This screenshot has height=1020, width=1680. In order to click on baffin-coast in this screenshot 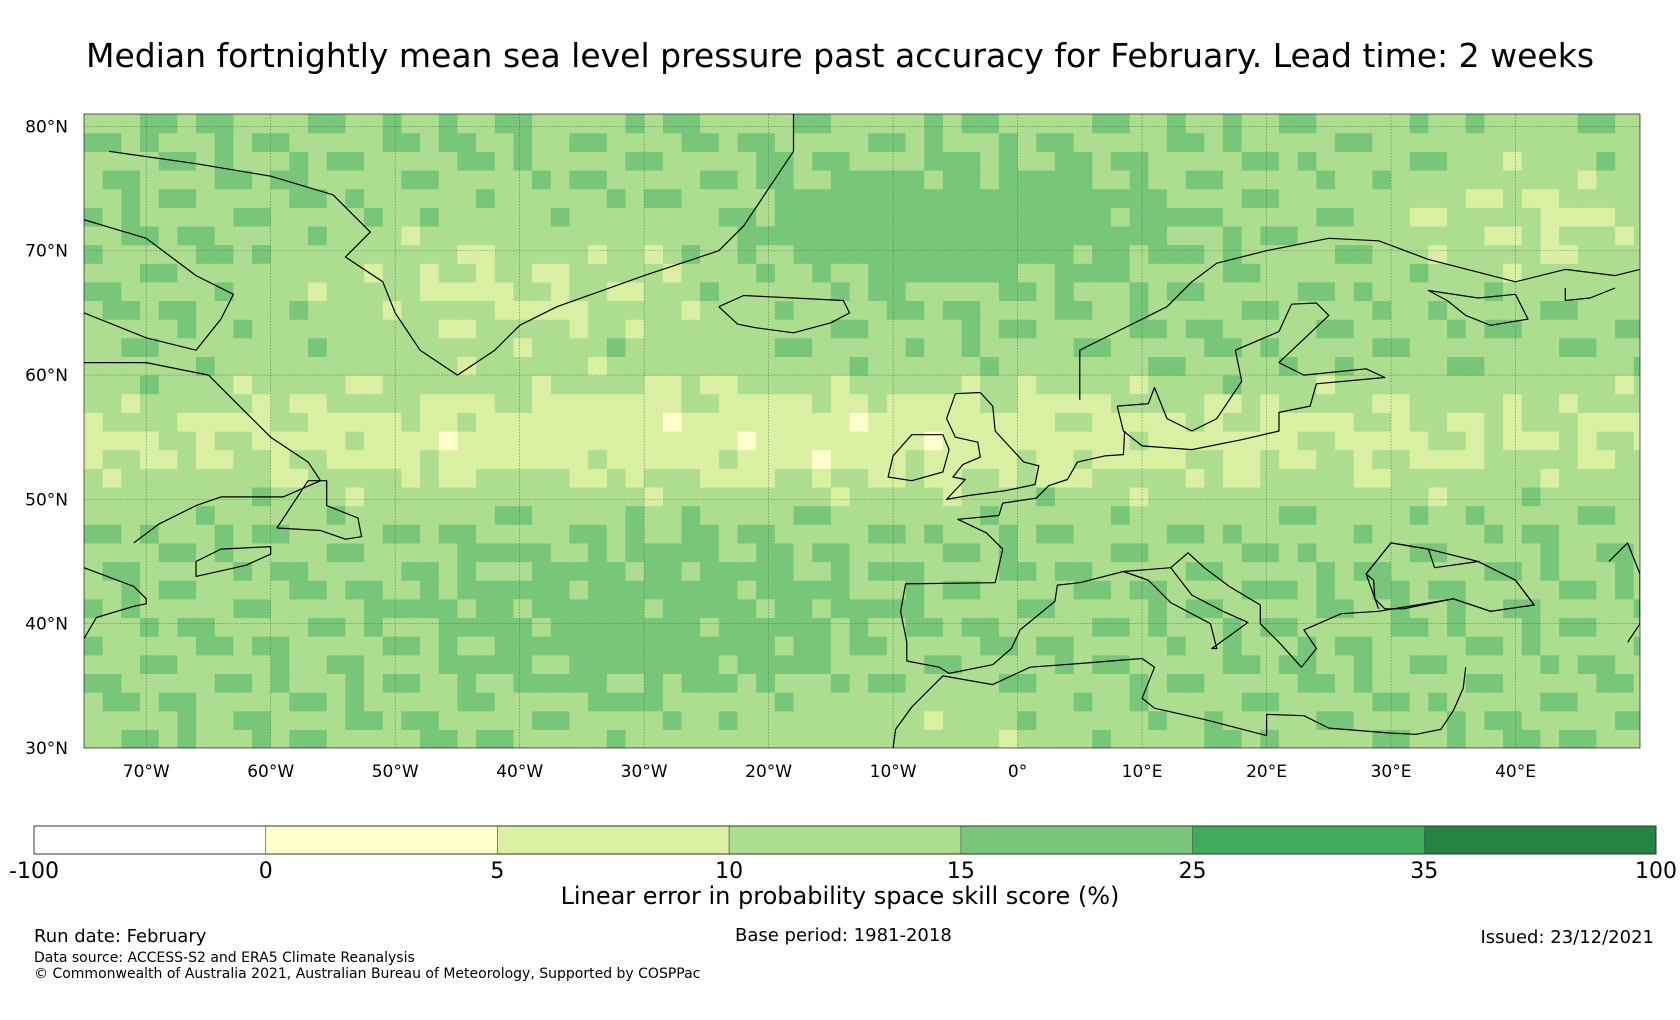, I will do `click(159, 285)`.